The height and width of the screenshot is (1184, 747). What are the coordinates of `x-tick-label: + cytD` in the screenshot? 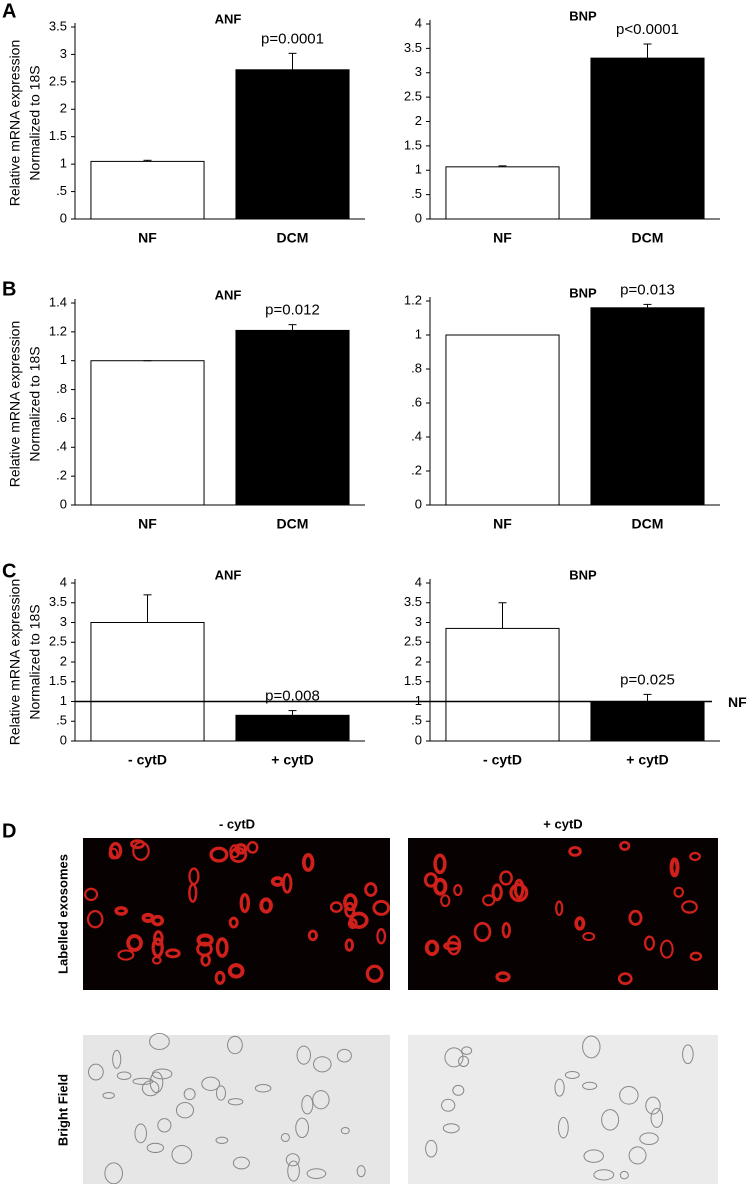 It's located at (292, 760).